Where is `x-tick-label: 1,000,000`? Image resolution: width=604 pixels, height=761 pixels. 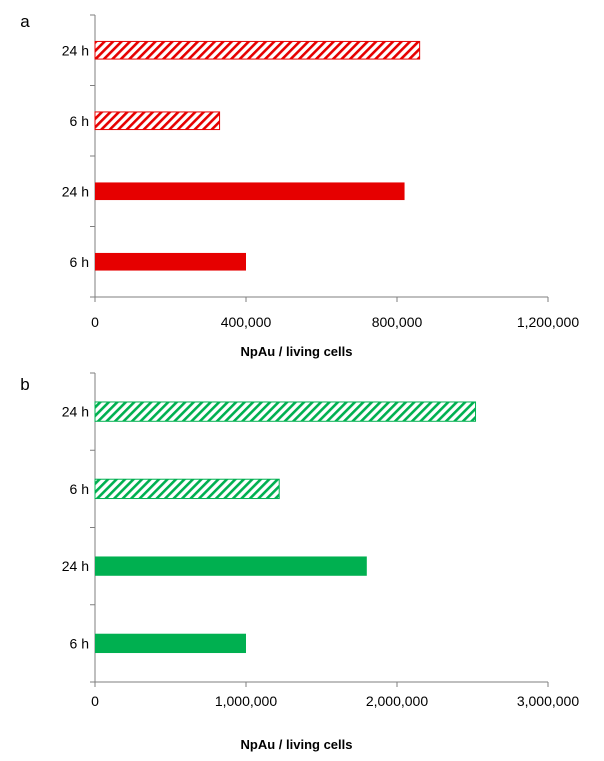 x-tick-label: 1,000,000 is located at coordinates (246, 701).